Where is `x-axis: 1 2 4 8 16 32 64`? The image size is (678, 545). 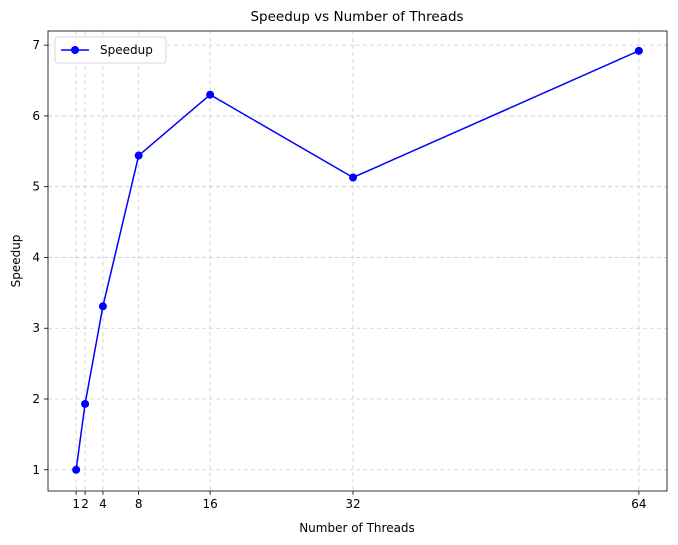 x-axis: 1 2 4 8 16 32 64 is located at coordinates (359, 501).